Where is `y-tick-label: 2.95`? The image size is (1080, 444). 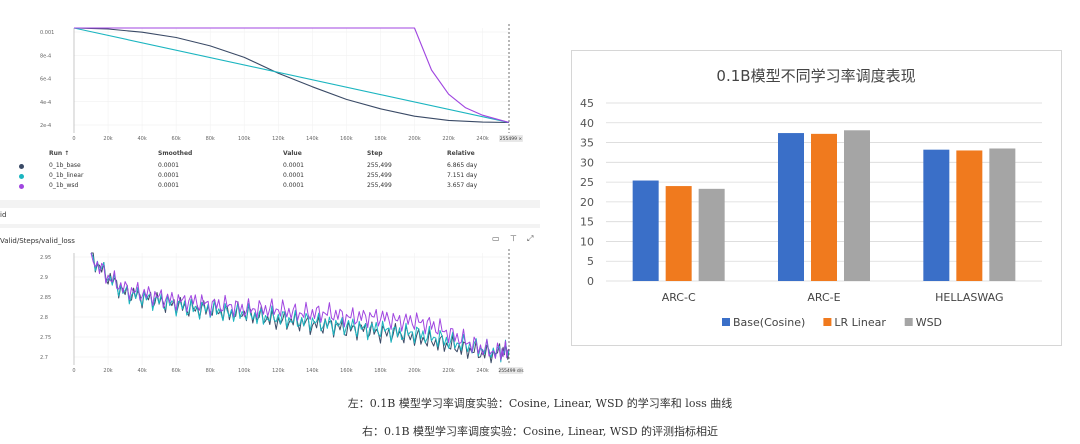 y-tick-label: 2.95 is located at coordinates (45, 258).